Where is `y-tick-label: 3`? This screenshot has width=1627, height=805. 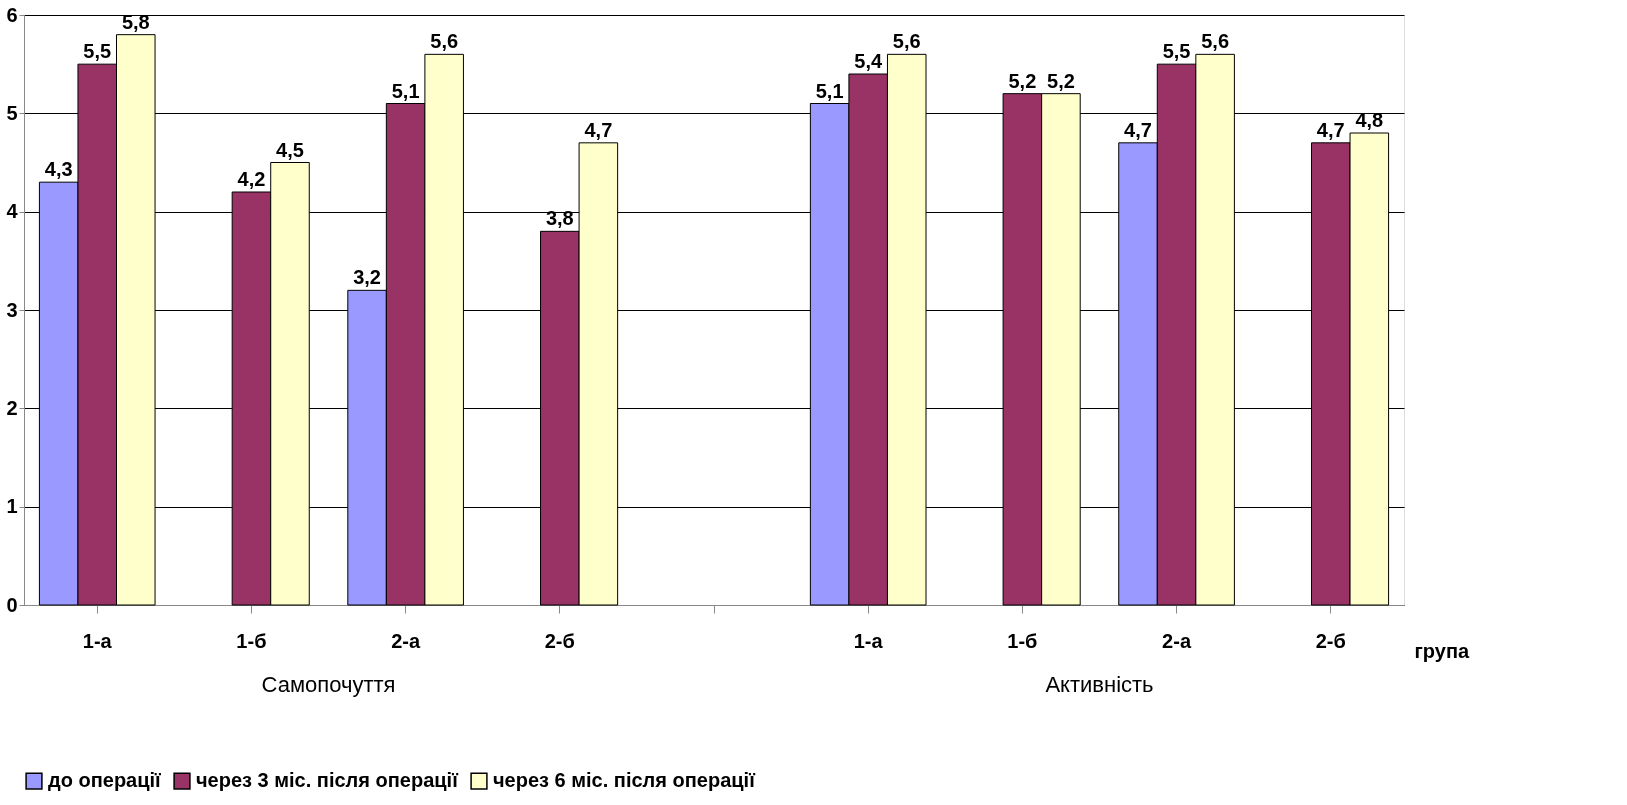 y-tick-label: 3 is located at coordinates (12, 309).